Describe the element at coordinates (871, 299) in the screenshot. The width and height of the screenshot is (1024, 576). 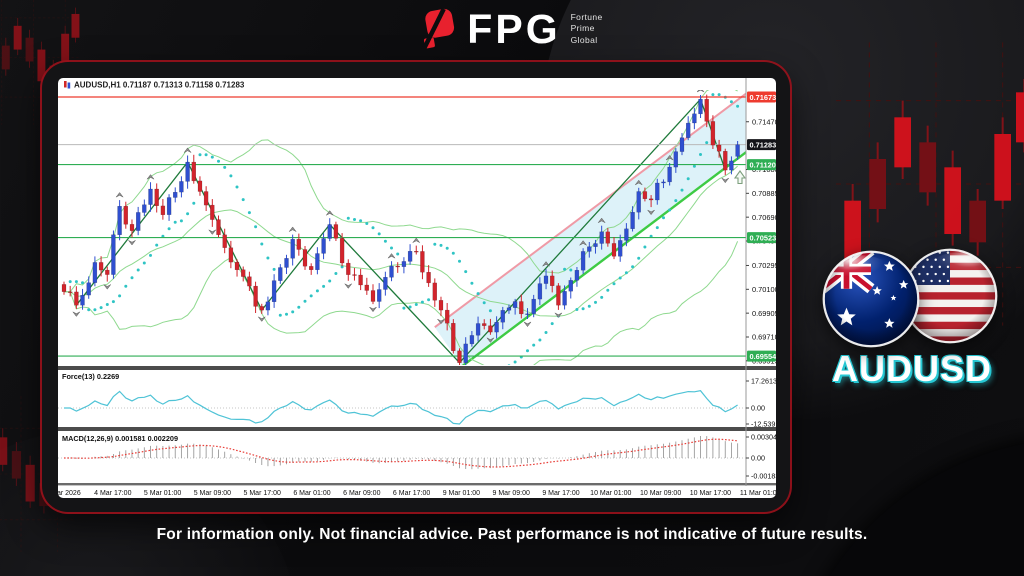
I see `australia-flag-icon` at that location.